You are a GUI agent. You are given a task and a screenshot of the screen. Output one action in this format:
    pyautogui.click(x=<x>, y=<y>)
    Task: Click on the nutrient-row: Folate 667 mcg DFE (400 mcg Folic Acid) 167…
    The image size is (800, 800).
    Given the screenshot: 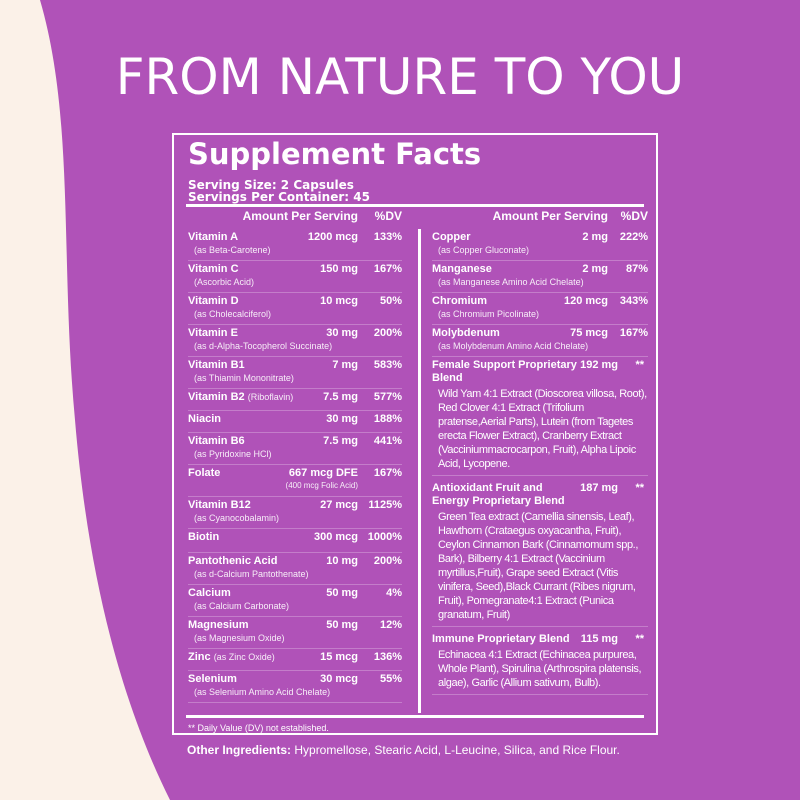 What is the action you would take?
    pyautogui.click(x=295, y=481)
    